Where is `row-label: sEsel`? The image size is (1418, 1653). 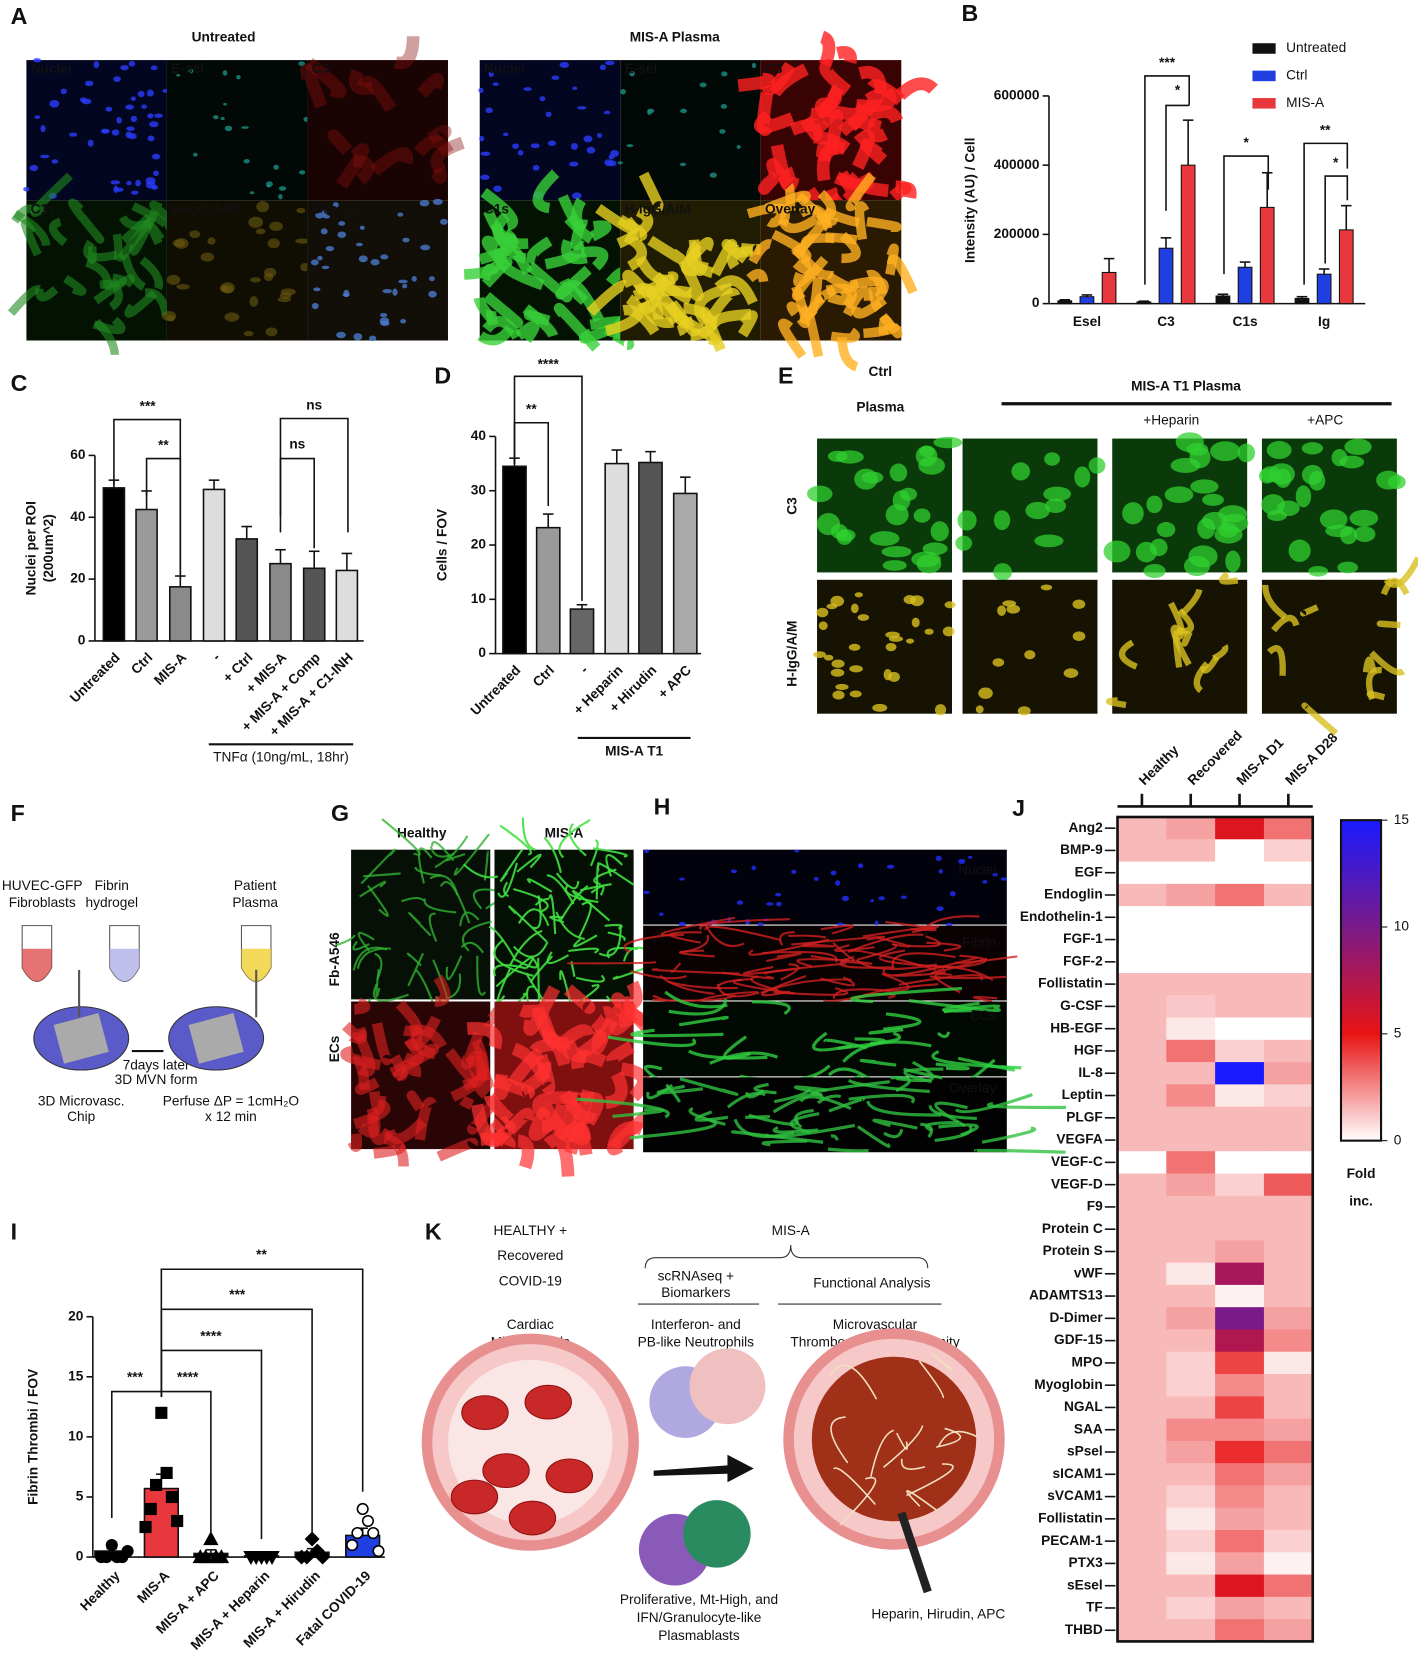
row-label: sEsel is located at coordinates (1085, 1584).